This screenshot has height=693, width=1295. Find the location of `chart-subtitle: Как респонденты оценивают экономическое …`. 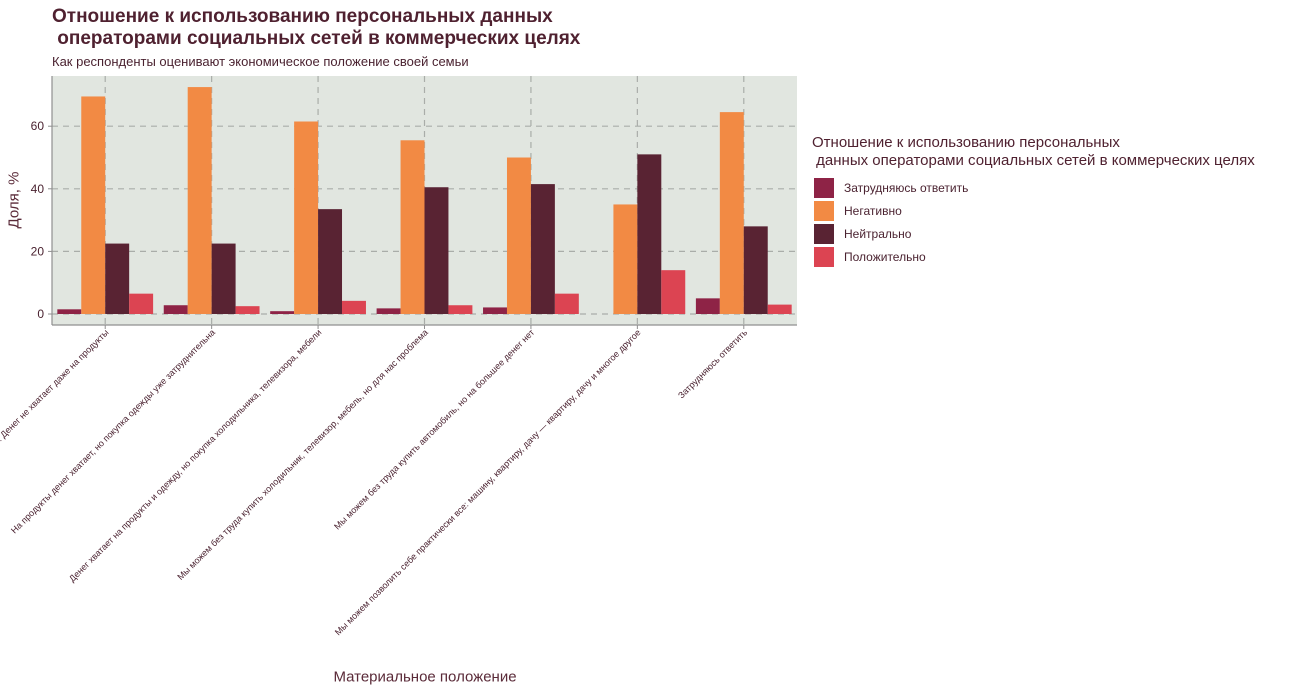

chart-subtitle: Как респонденты оценивают экономическое … is located at coordinates (260, 61).